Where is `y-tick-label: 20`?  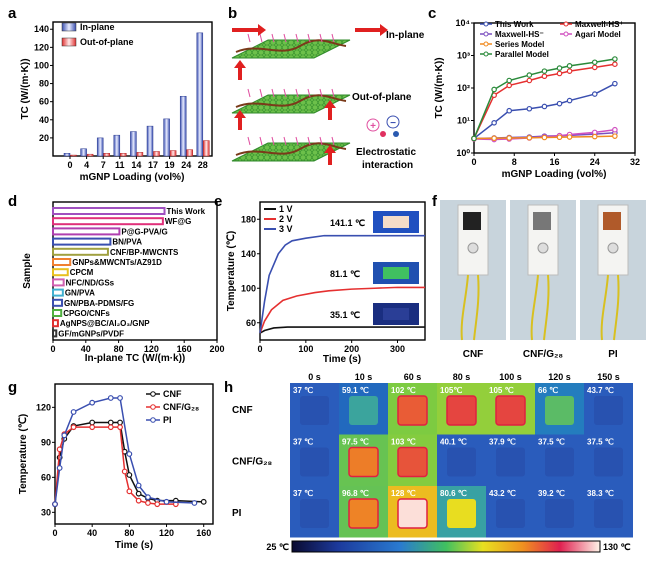 y-tick-label: 20 is located at coordinates (44, 138).